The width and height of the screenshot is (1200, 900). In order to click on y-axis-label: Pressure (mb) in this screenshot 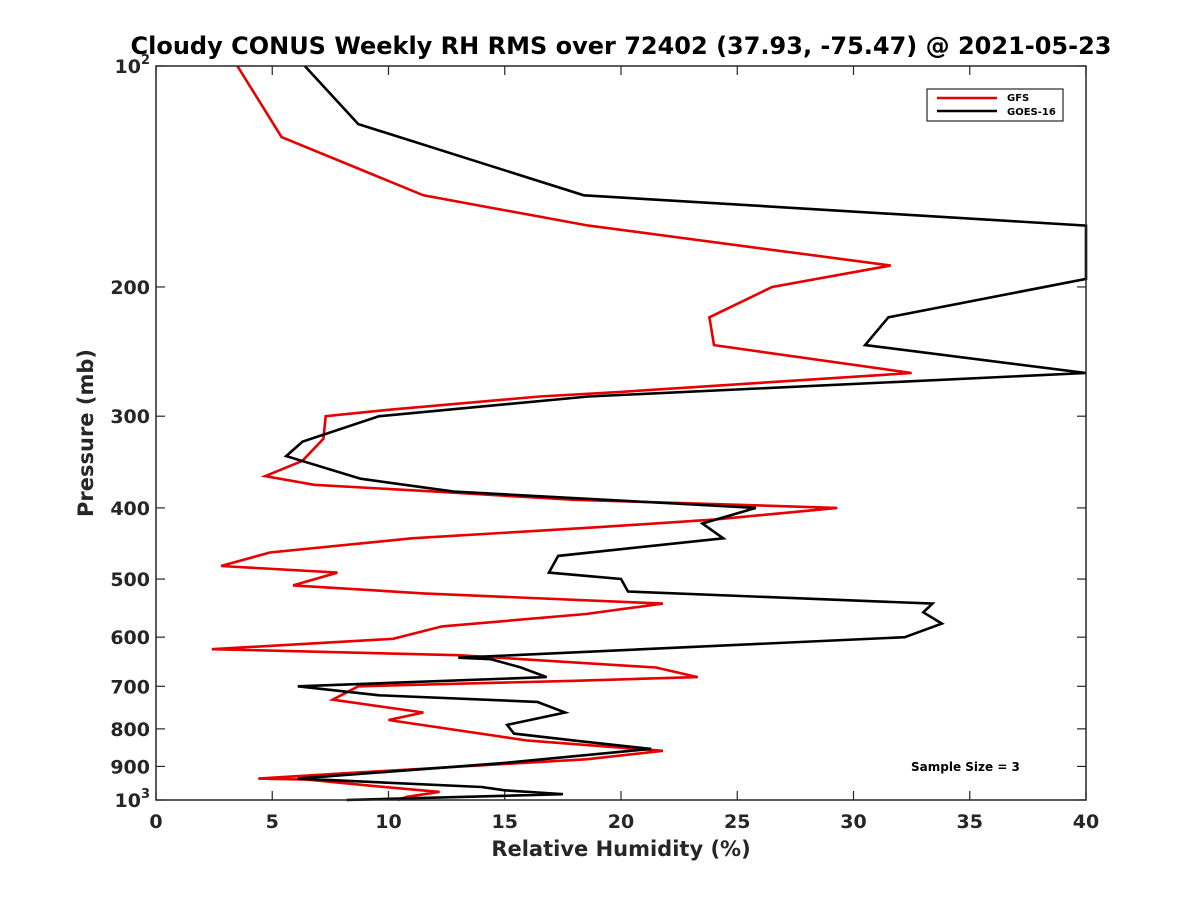, I will do `click(86, 433)`.